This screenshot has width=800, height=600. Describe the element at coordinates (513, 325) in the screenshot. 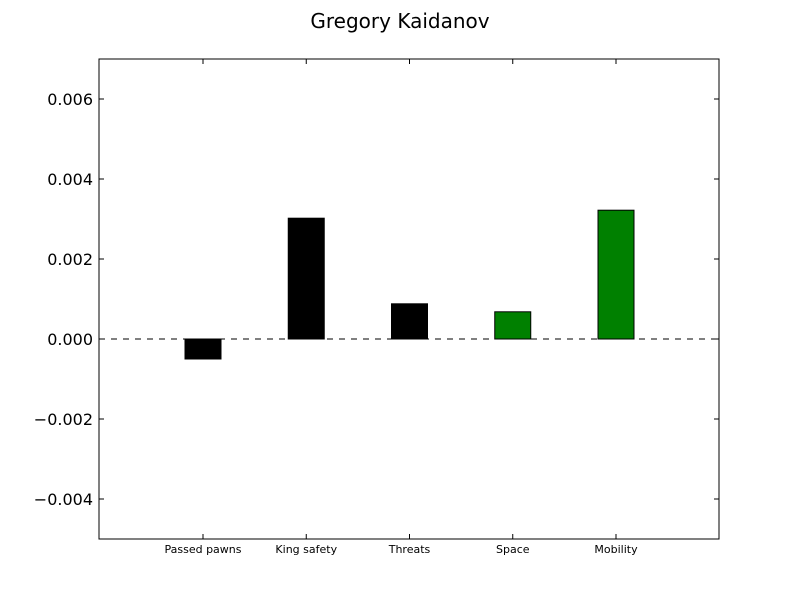

I see `bar-space` at that location.